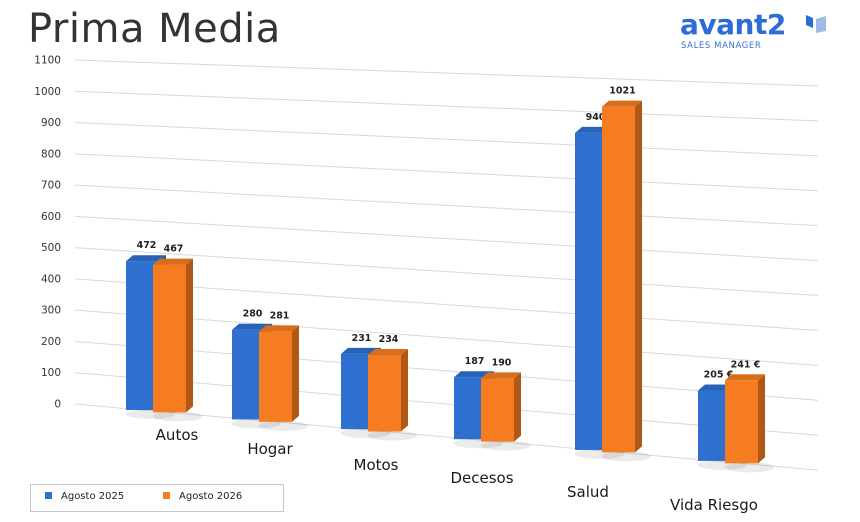 Image resolution: width=860 pixels, height=522 pixels. Describe the element at coordinates (638, 276) in the screenshot. I see `bar-side-agosto-2026-salud` at that location.